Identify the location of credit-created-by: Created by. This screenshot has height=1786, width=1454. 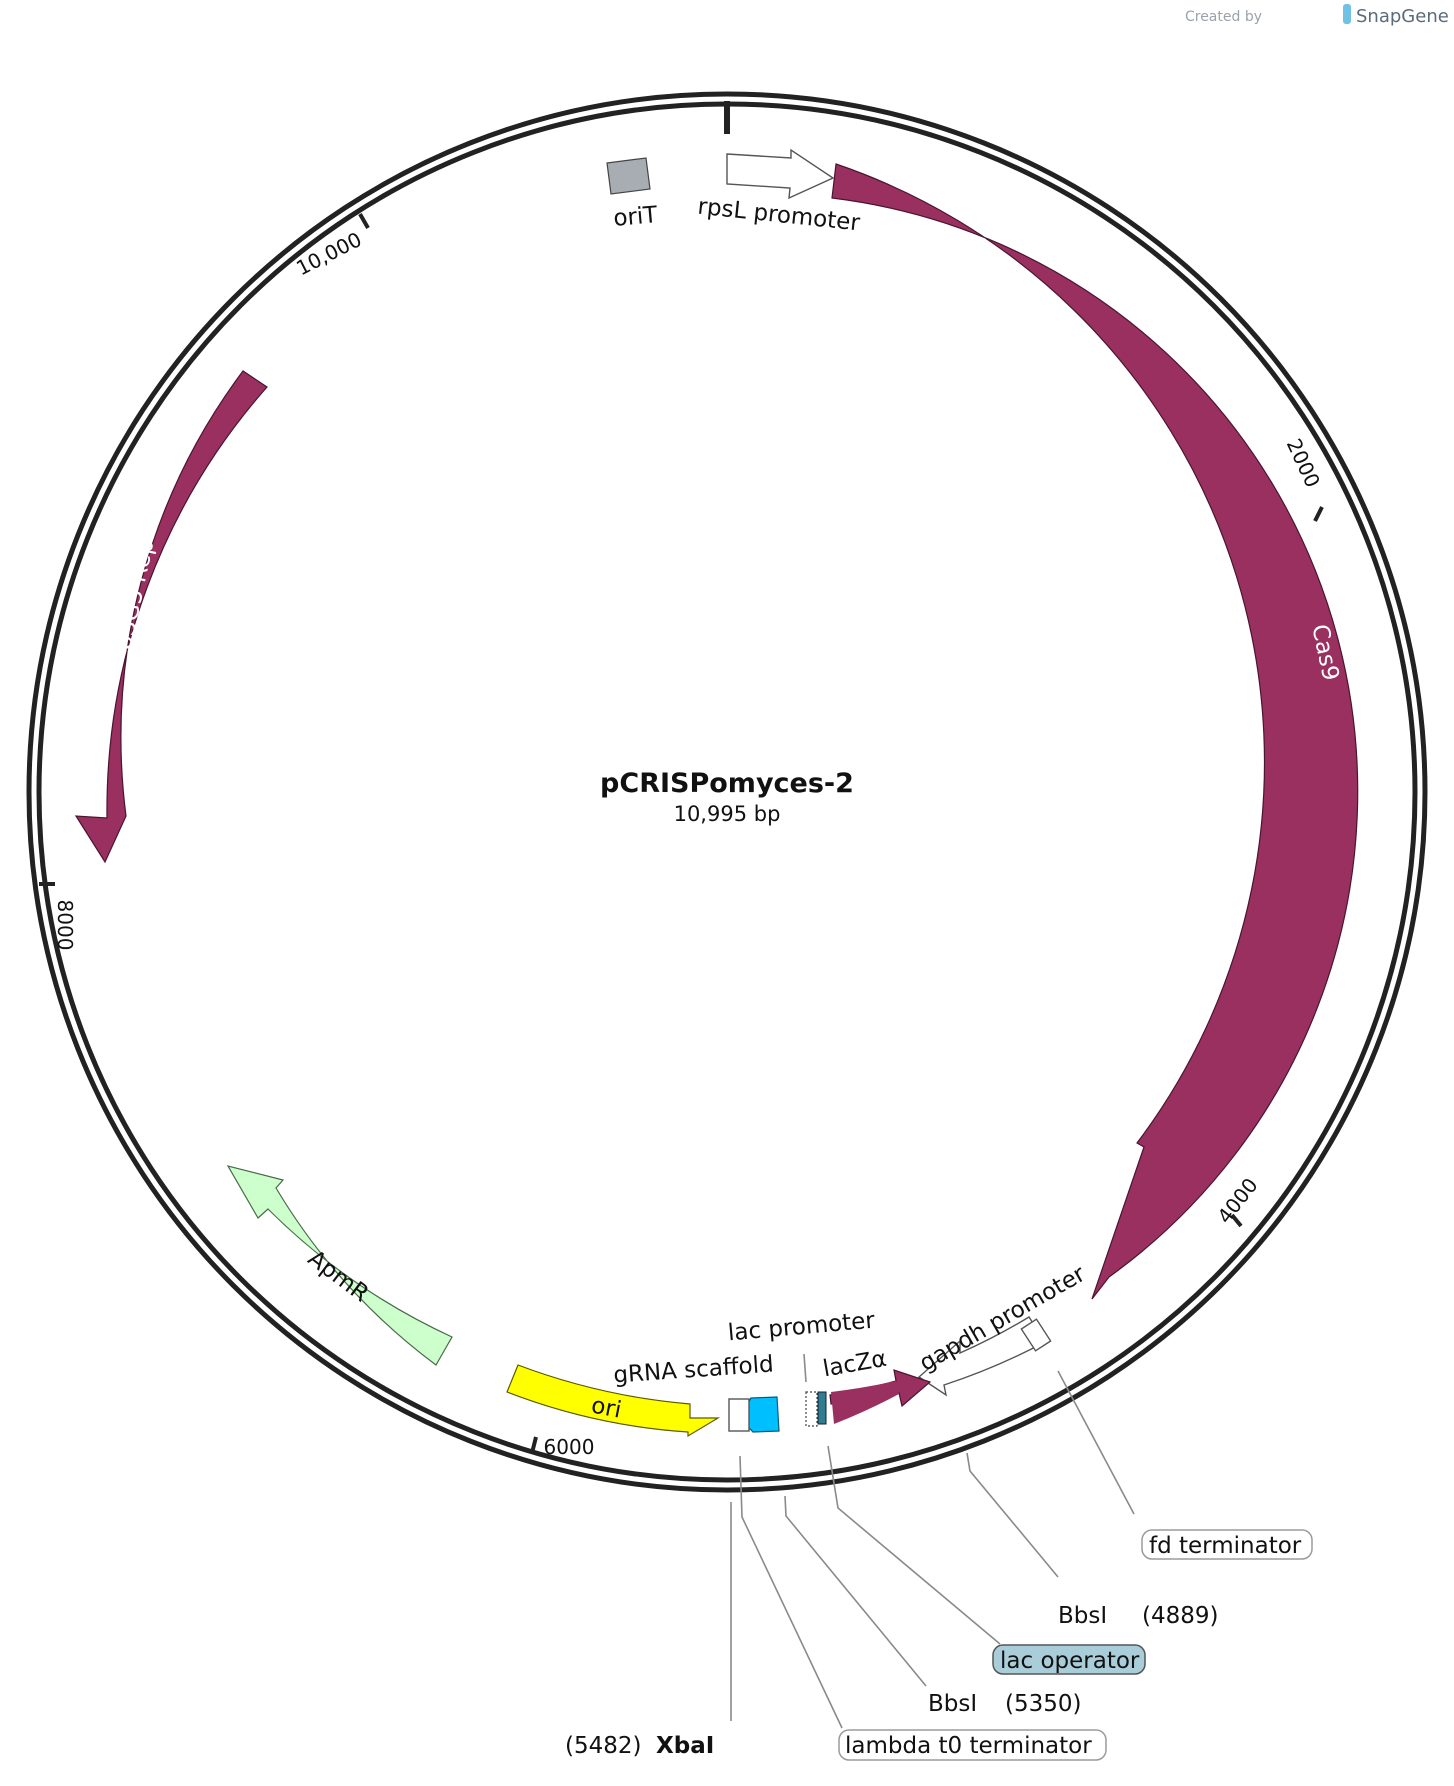
(1223, 17).